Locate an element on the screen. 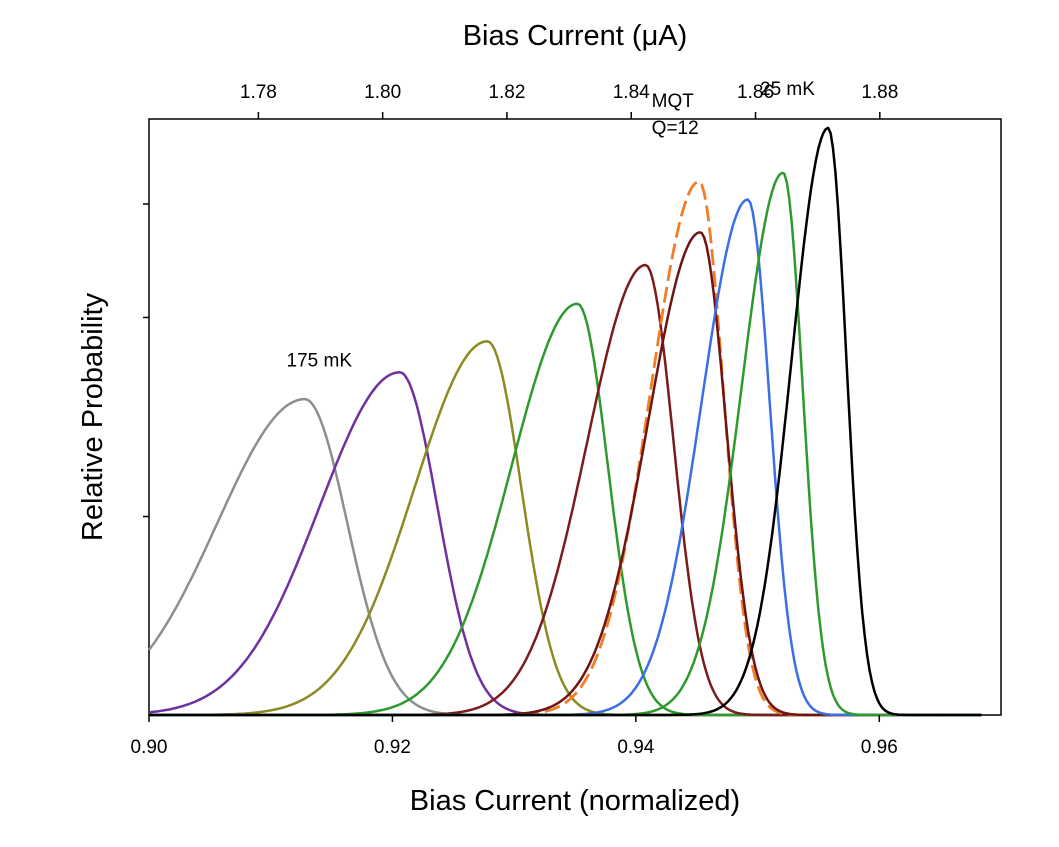 This screenshot has width=1059, height=847. x2-tick-label: 1.86 is located at coordinates (755, 92).